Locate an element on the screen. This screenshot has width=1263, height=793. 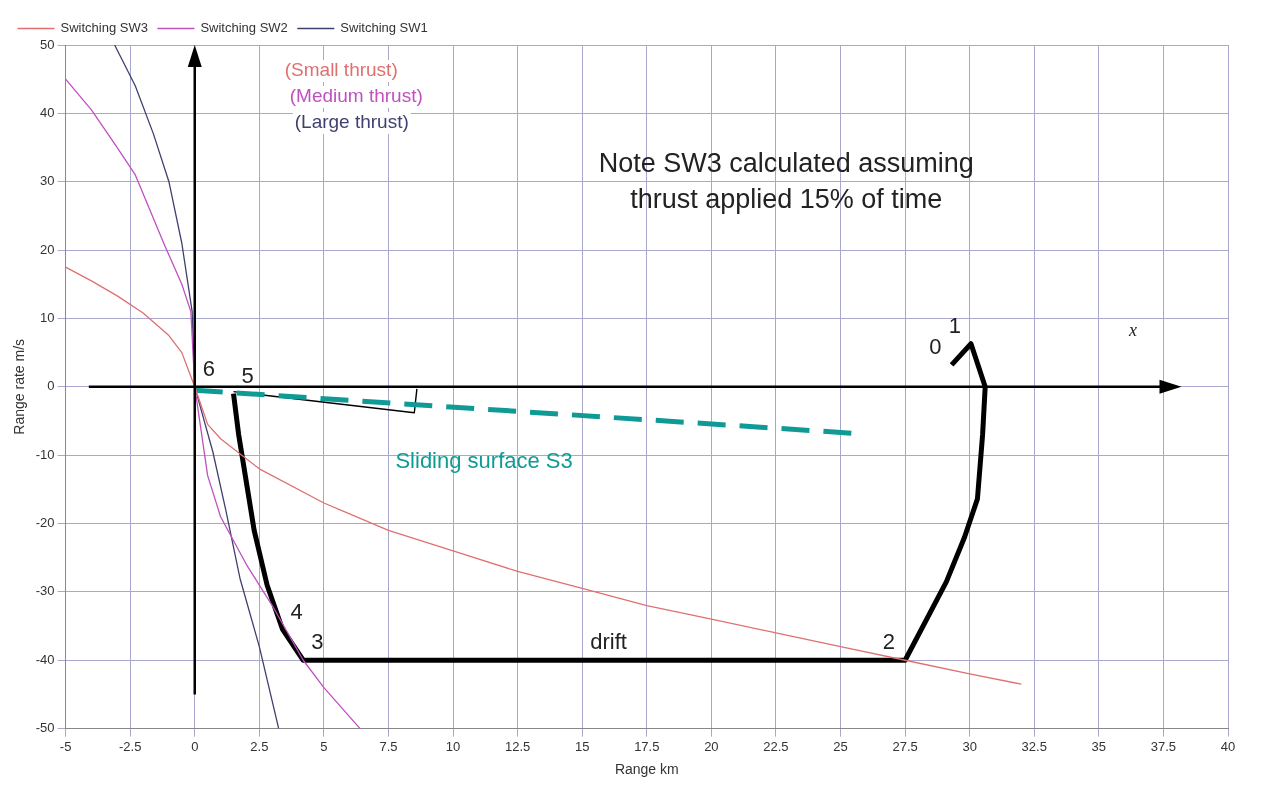
annotation: Note SW3 calculated assuming thrust applied 15% of time is located at coordinates (786, 181).